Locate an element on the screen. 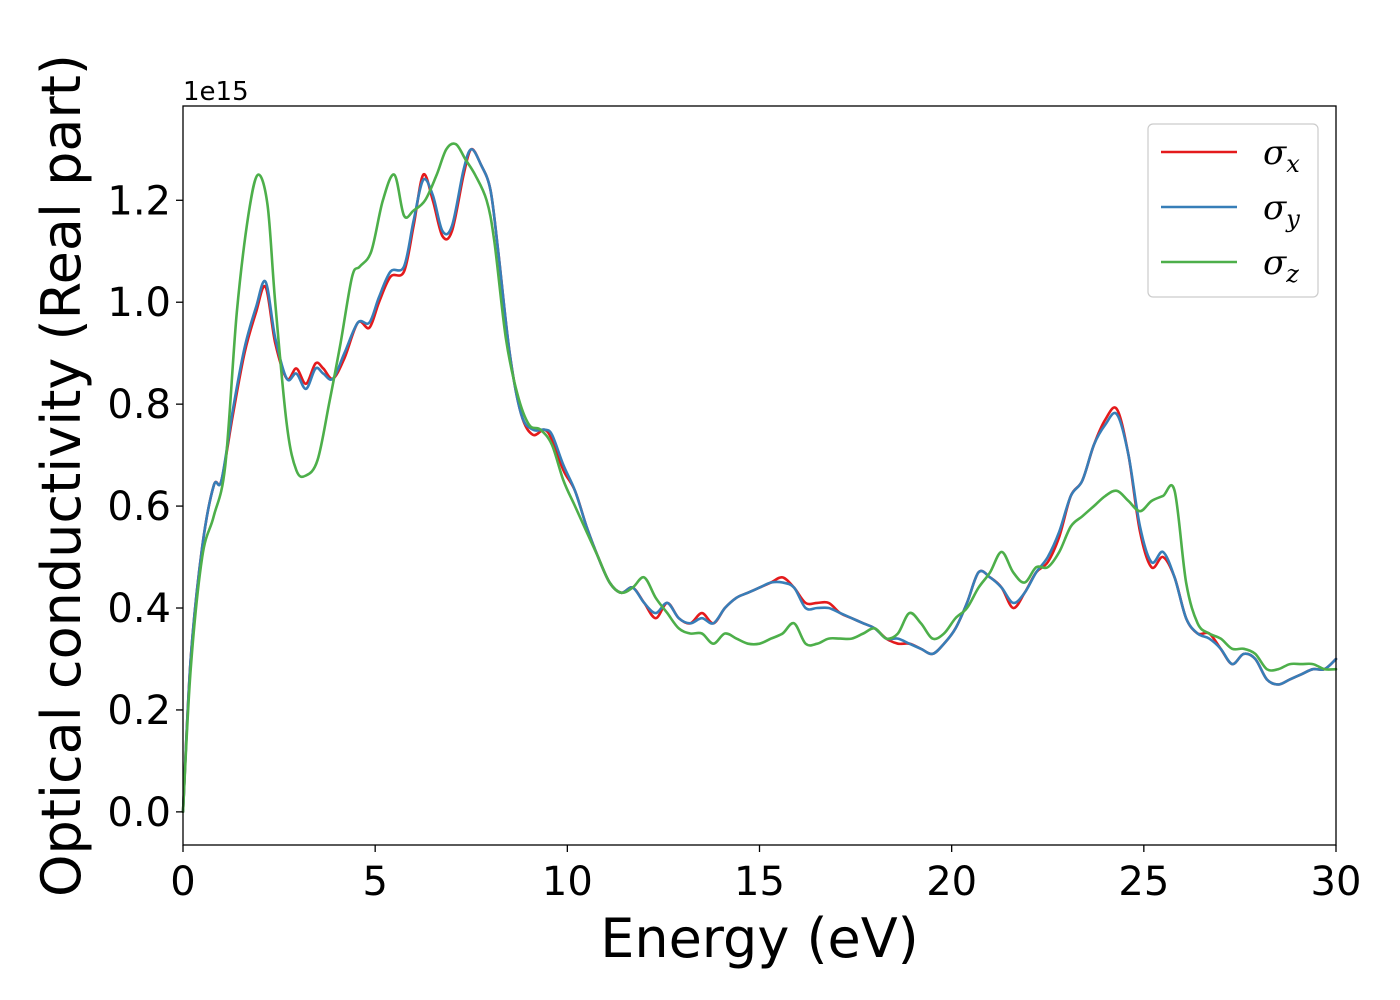 The width and height of the screenshot is (1400, 1000). legend-box is located at coordinates (1233, 210).